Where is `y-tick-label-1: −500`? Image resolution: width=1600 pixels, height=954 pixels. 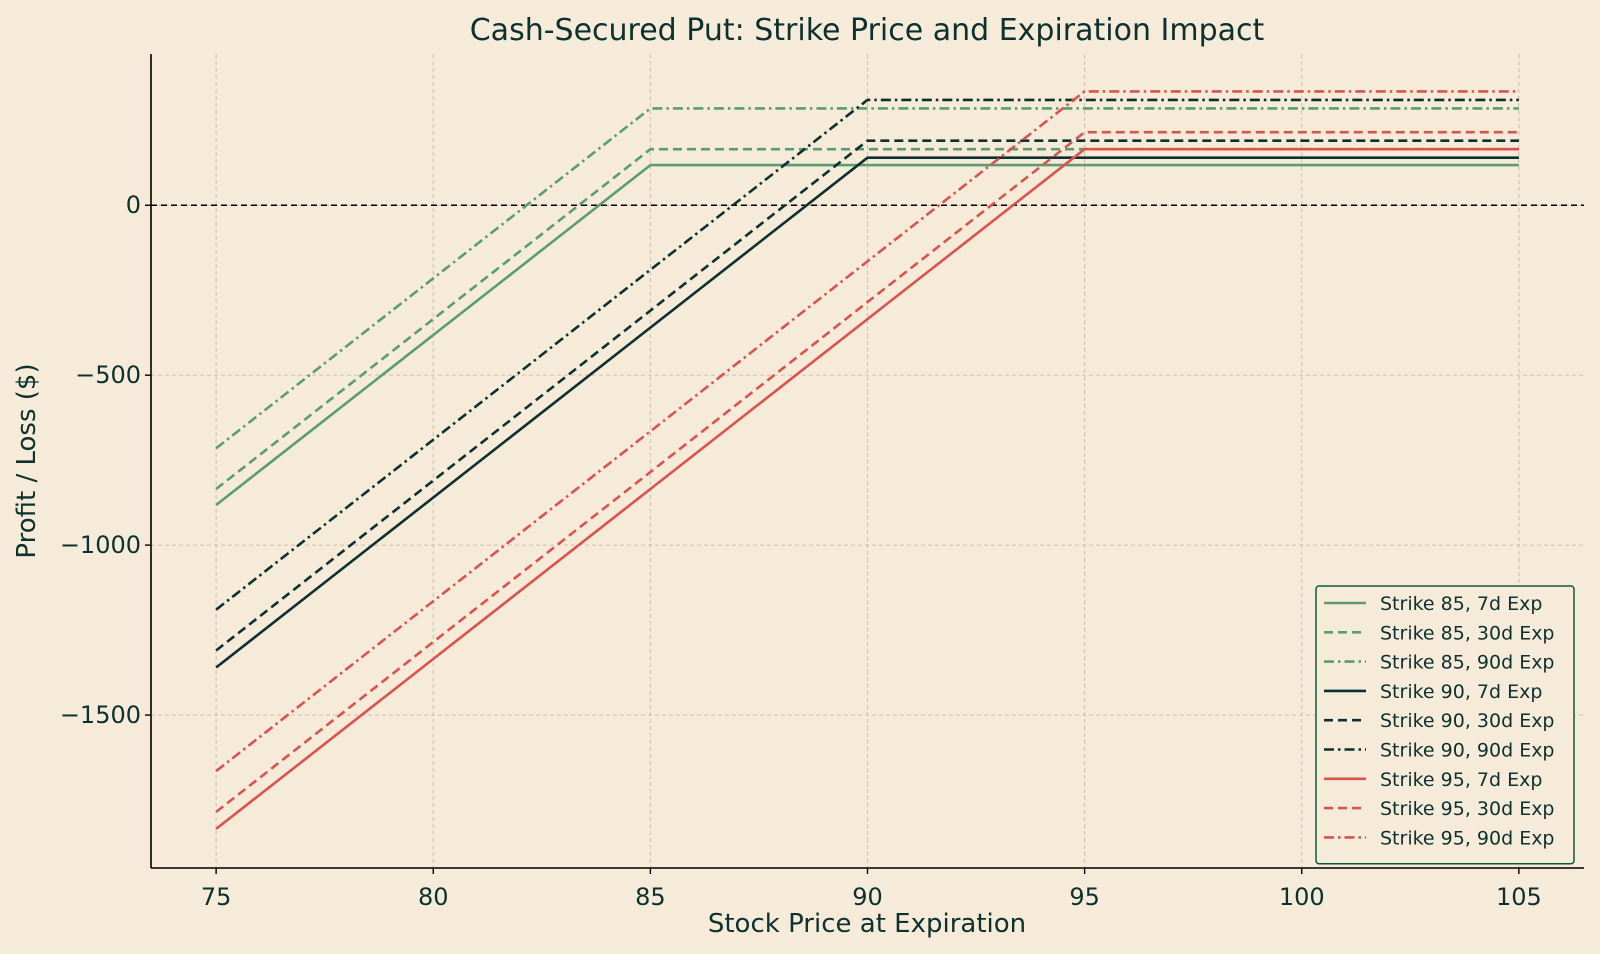 y-tick-label-1: −500 is located at coordinates (108, 375).